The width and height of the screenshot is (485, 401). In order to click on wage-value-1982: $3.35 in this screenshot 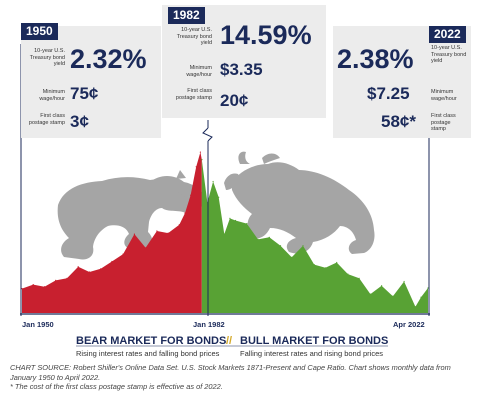, I will do `click(241, 69)`.